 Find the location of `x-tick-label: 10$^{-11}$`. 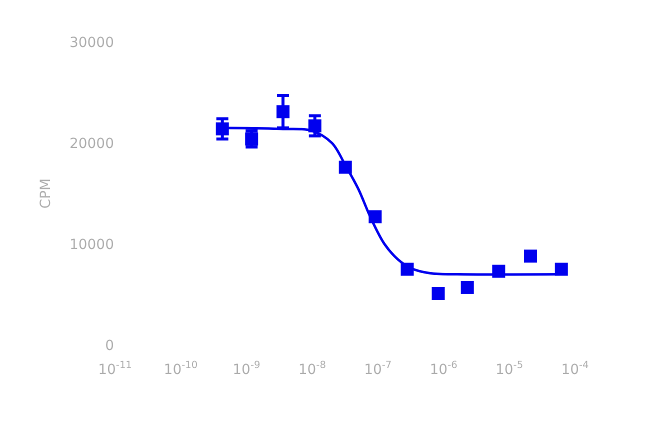

x-tick-label: 10$^{-11}$ is located at coordinates (115, 369).